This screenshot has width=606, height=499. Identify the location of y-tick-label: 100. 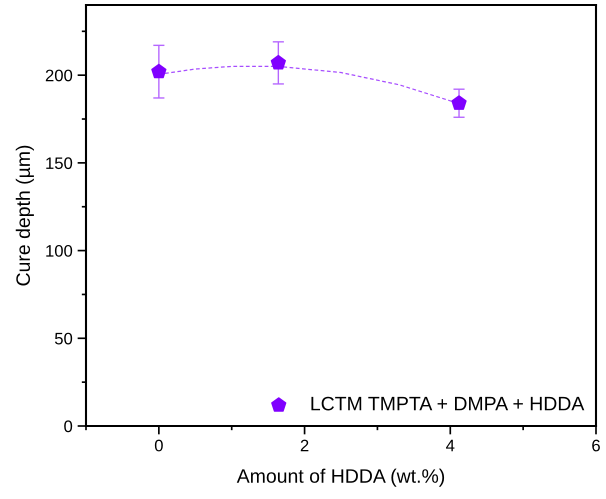
(59, 250).